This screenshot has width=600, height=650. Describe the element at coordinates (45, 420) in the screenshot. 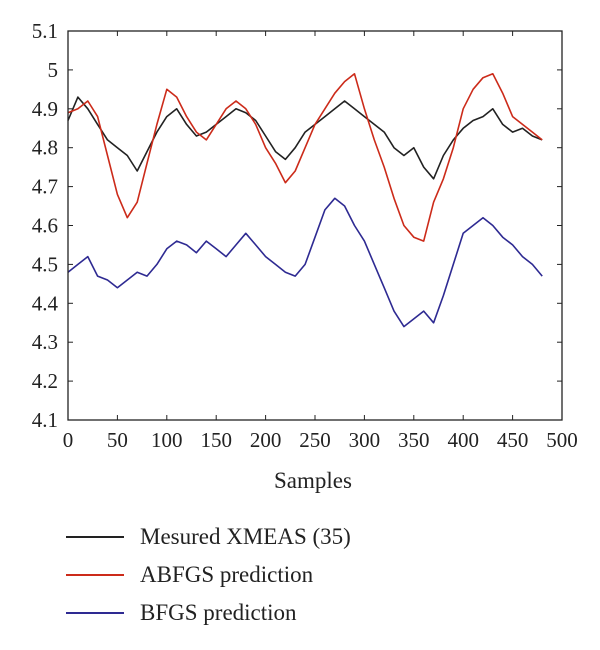

I see `y-tick-label: 4.1` at that location.